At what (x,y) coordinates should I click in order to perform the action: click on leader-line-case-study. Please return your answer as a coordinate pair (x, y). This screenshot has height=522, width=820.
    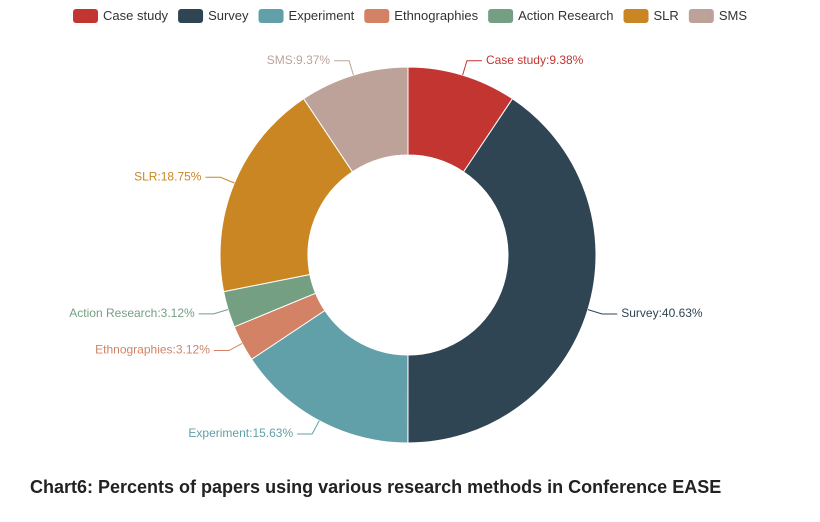
    Looking at the image, I should click on (472, 68).